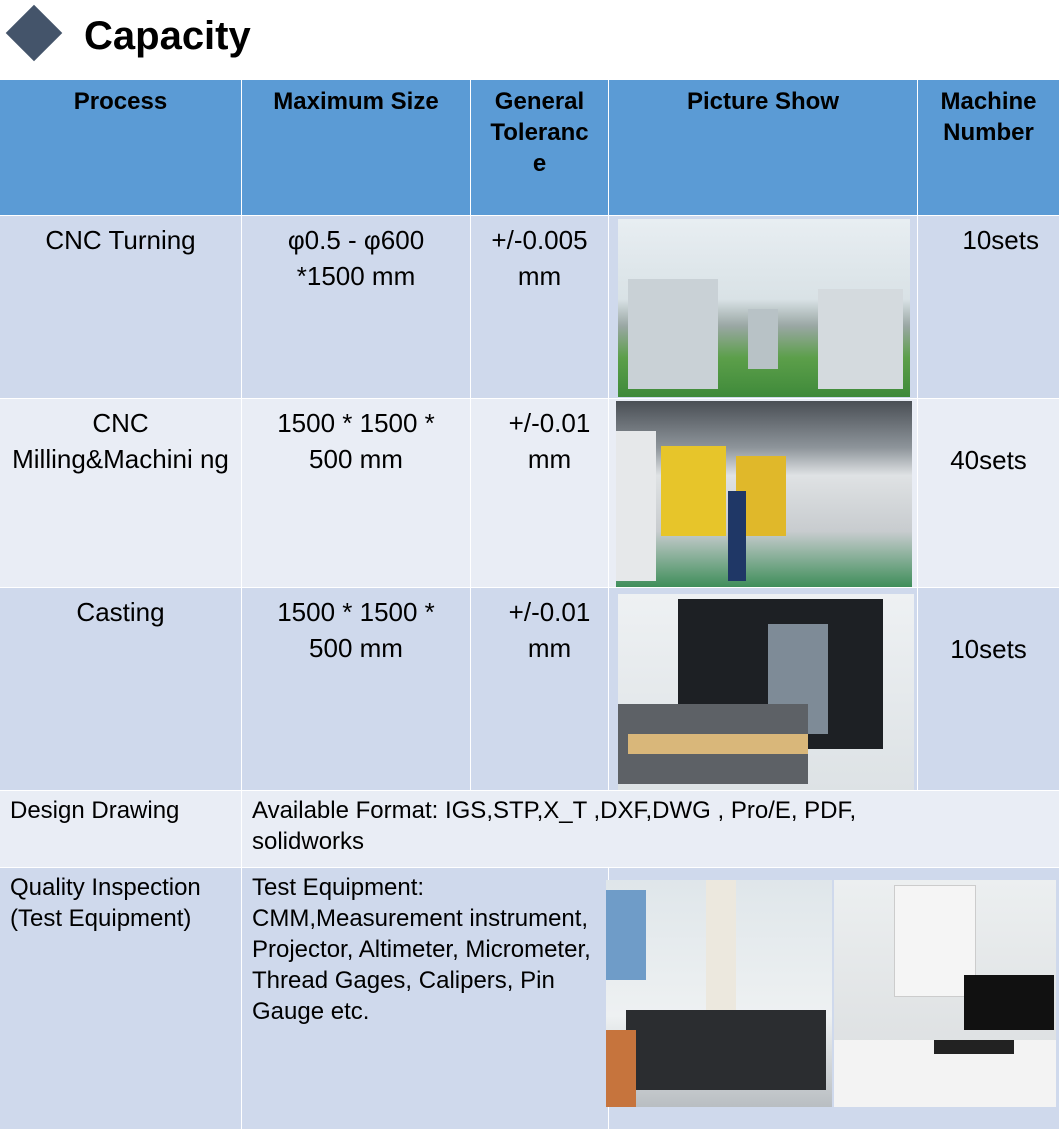  I want to click on header-tolerance: General Toleranc e, so click(540, 148).